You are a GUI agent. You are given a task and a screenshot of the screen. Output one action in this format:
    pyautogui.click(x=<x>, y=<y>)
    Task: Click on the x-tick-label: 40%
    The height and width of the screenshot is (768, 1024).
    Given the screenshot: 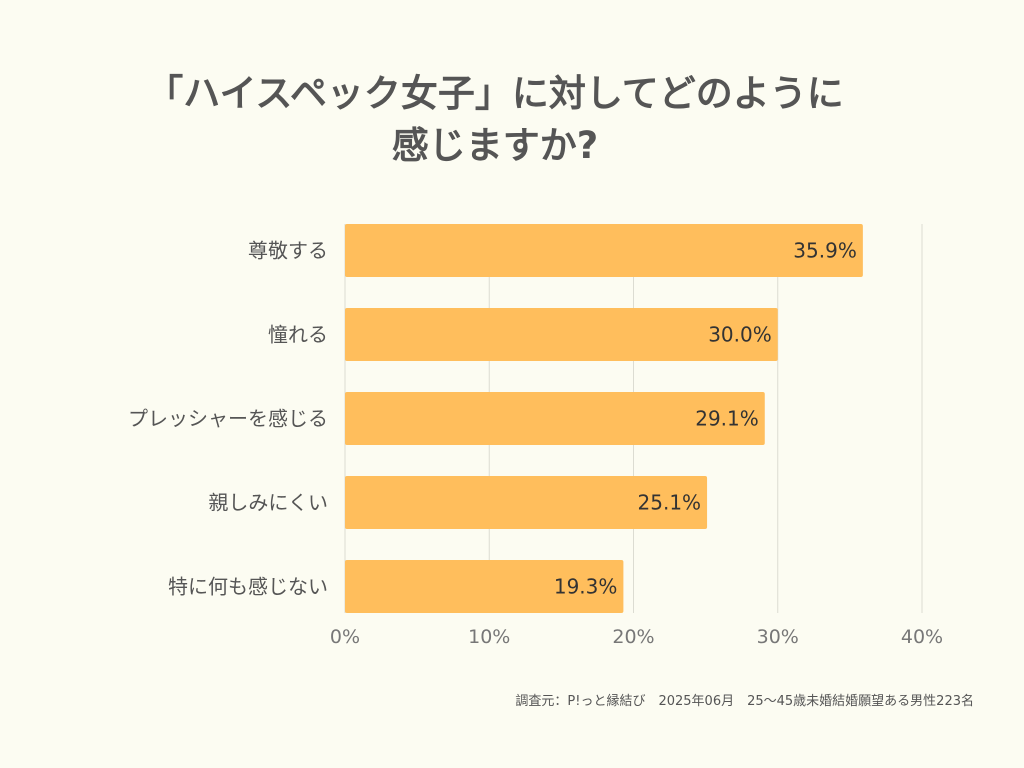 What is the action you would take?
    pyautogui.click(x=922, y=637)
    